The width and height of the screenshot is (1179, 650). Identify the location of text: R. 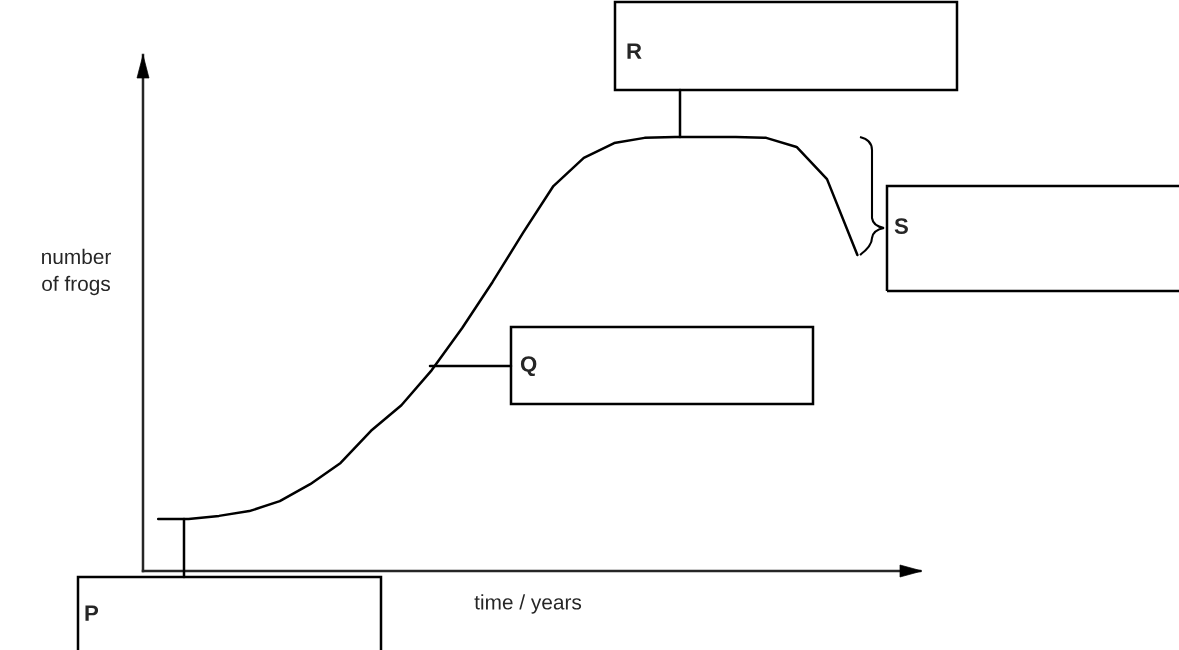
(634, 51).